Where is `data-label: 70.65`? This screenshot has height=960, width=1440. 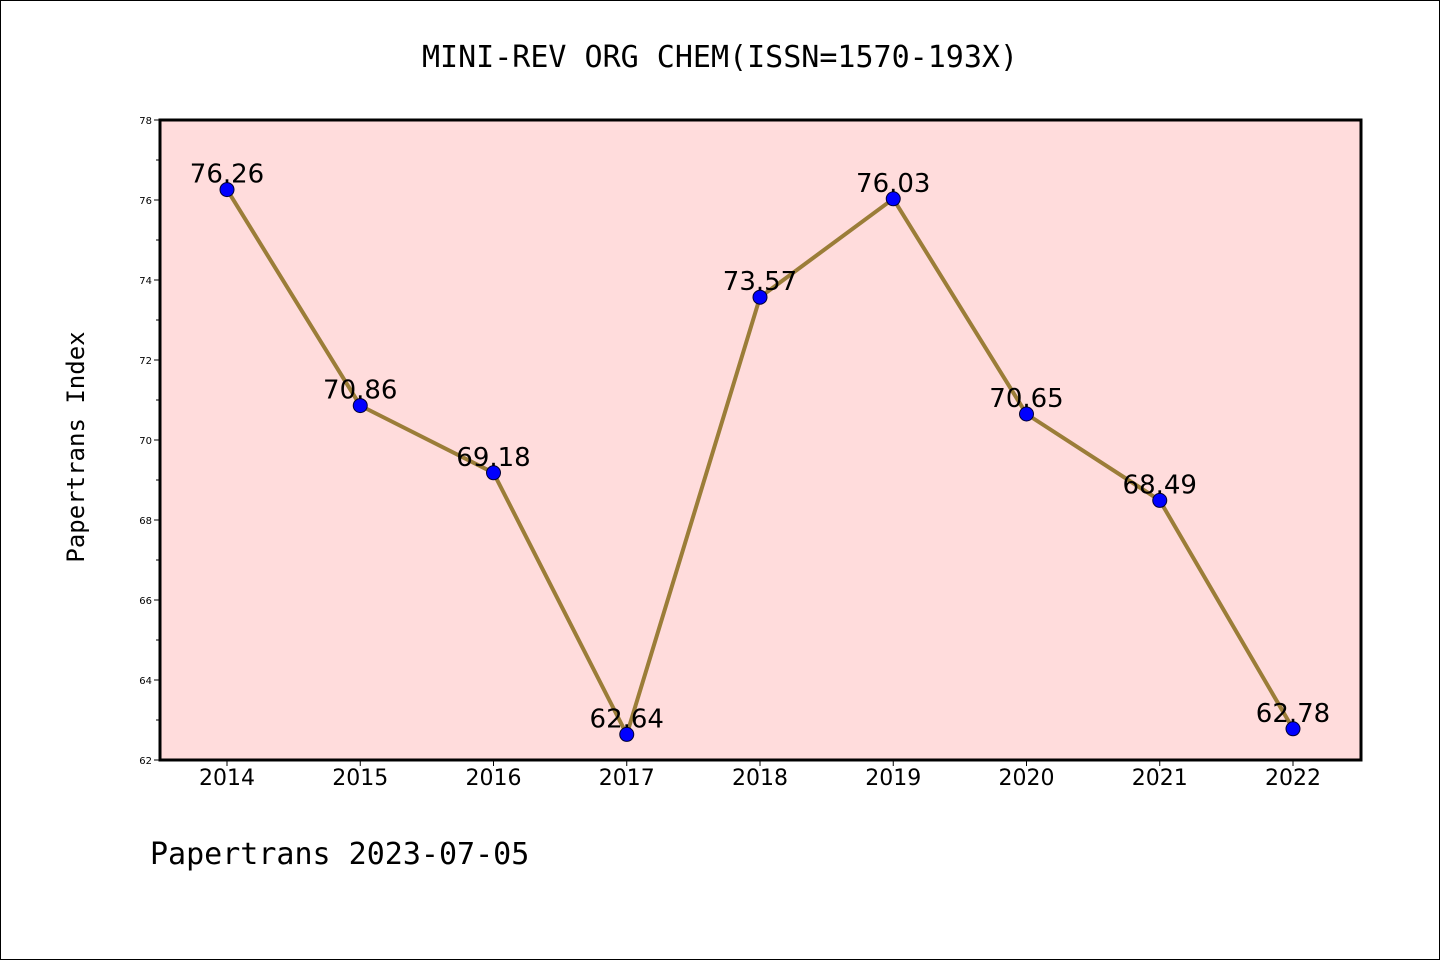
data-label: 70.65 is located at coordinates (1026, 399).